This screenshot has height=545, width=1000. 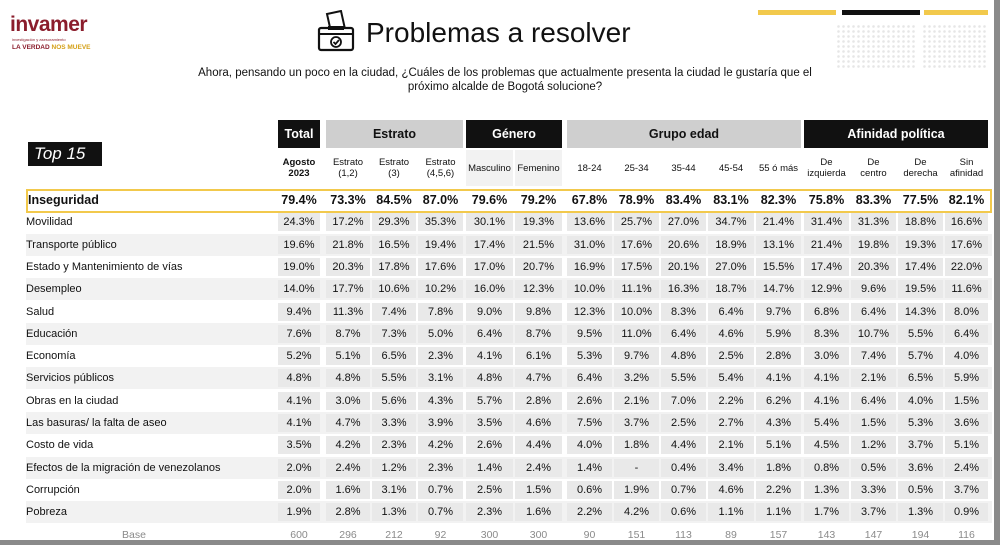 I want to click on row-label: Obras en la ciudad, so click(x=72, y=400).